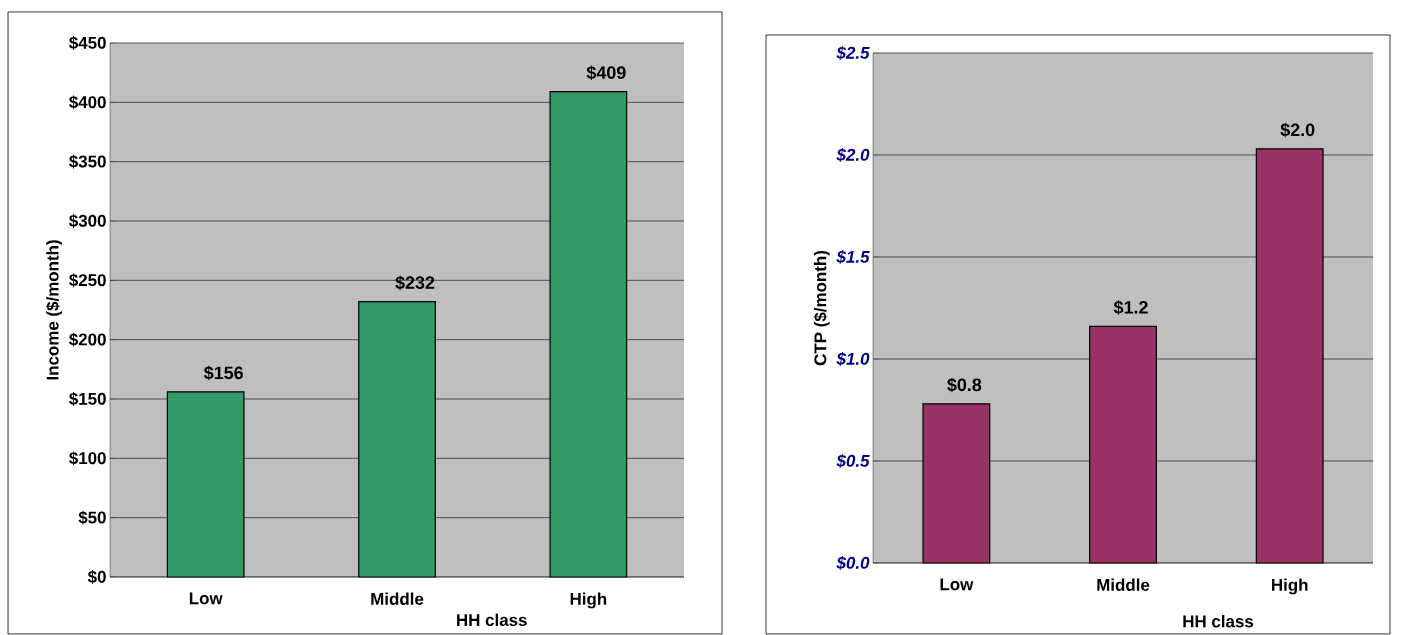 The width and height of the screenshot is (1402, 635). What do you see at coordinates (964, 385) in the screenshot?
I see `data-label: $0.8` at bounding box center [964, 385].